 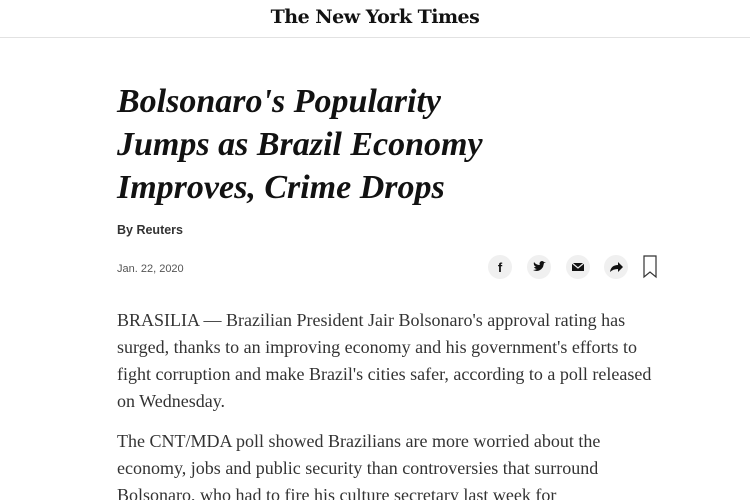 What do you see at coordinates (650, 267) in the screenshot?
I see `bookmark-button` at bounding box center [650, 267].